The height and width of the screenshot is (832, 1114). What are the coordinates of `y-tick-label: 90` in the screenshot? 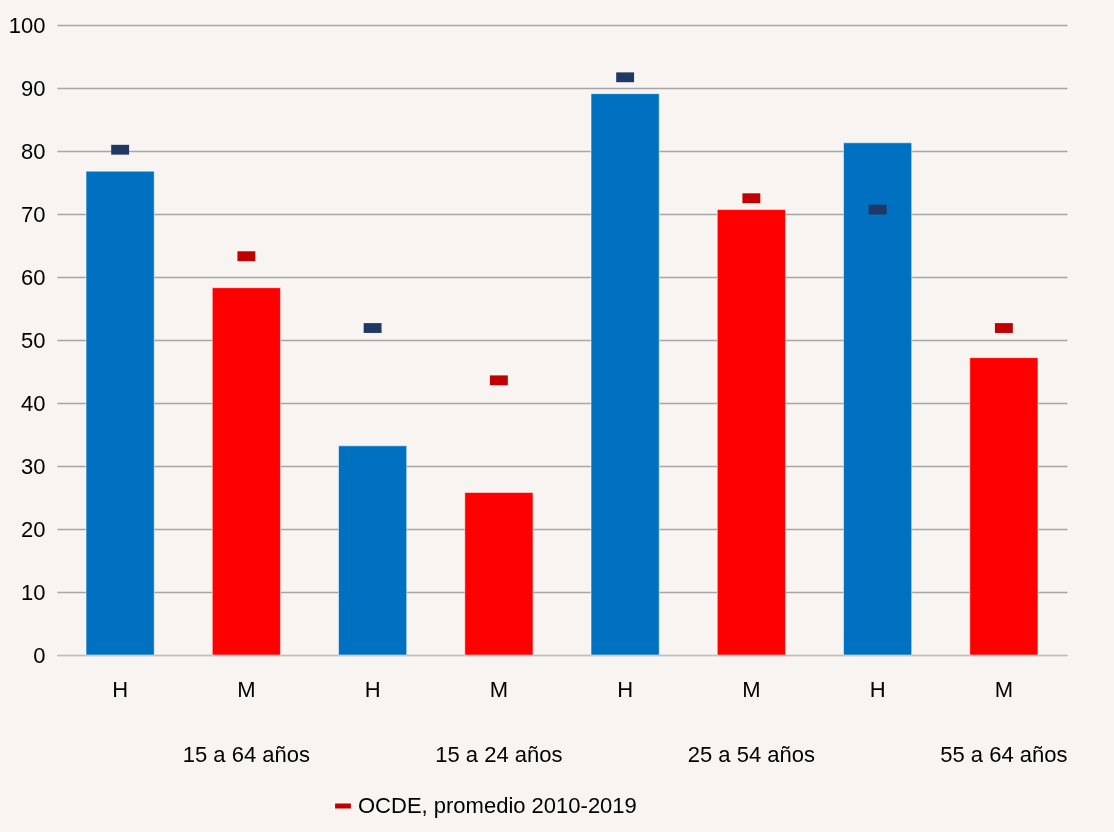 It's located at (33, 88).